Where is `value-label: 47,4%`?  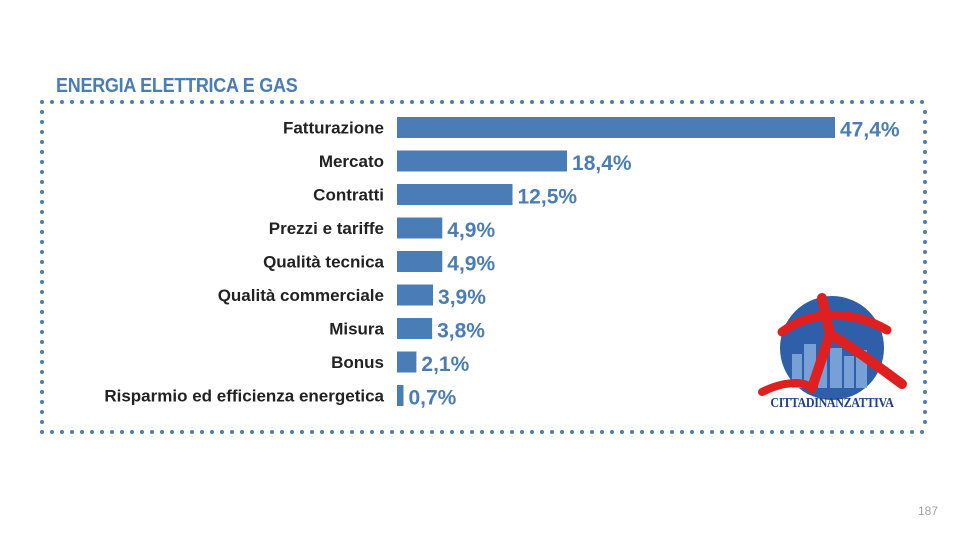
value-label: 47,4% is located at coordinates (870, 130).